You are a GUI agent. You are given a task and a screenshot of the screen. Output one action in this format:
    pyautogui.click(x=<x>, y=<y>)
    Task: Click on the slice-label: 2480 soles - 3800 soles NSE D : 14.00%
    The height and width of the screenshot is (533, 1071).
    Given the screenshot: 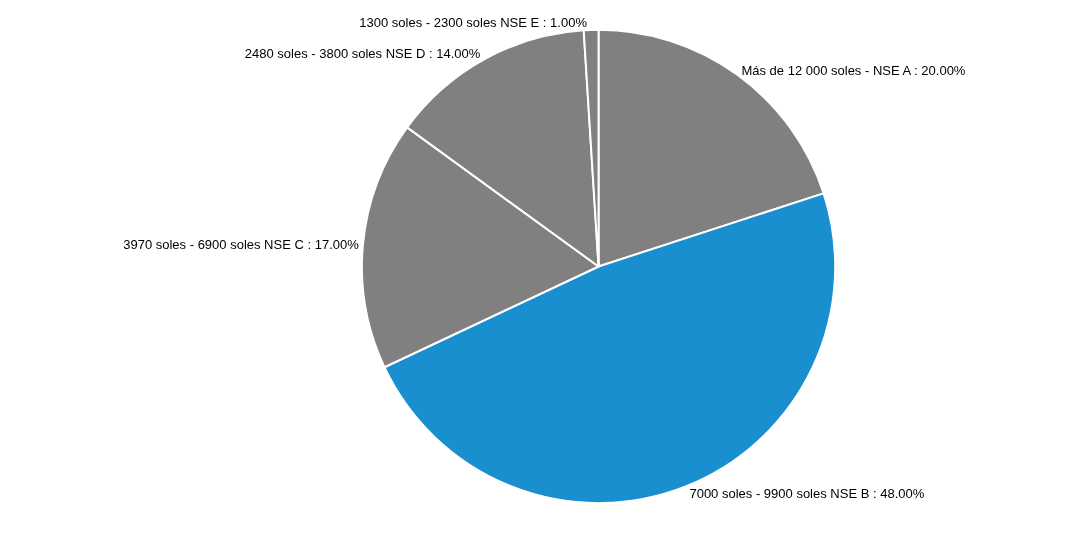 What is the action you would take?
    pyautogui.click(x=362, y=53)
    